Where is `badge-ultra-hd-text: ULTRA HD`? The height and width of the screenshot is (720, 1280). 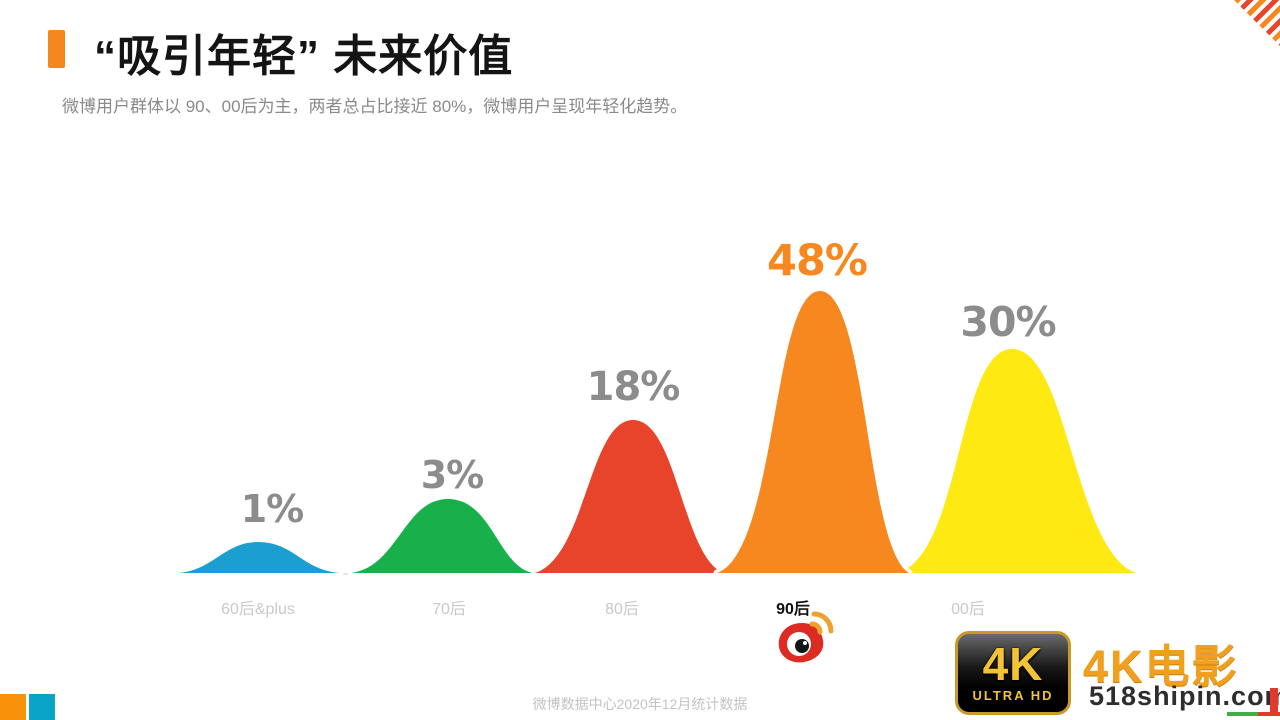
badge-ultra-hd-text: ULTRA HD is located at coordinates (1013, 696).